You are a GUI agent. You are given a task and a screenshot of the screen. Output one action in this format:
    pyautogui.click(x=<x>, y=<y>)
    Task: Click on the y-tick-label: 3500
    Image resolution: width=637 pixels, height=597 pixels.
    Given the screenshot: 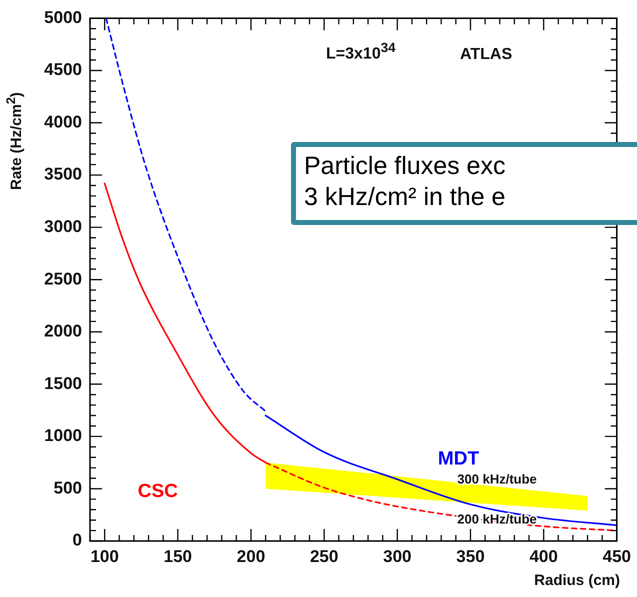 What is the action you would take?
    pyautogui.click(x=63, y=174)
    